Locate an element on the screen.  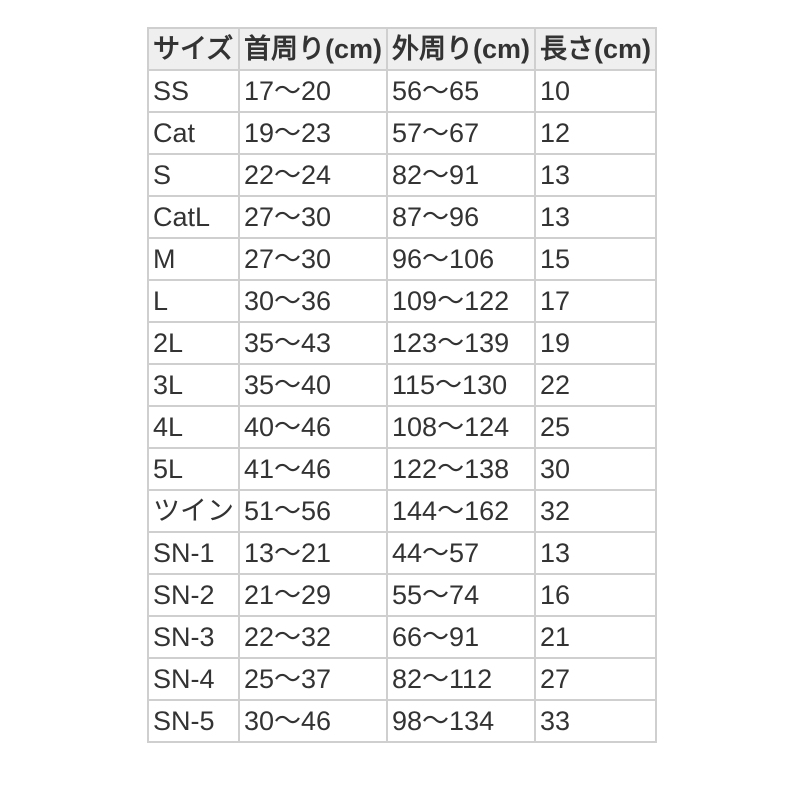
cell-size: 5L is located at coordinates (193, 469).